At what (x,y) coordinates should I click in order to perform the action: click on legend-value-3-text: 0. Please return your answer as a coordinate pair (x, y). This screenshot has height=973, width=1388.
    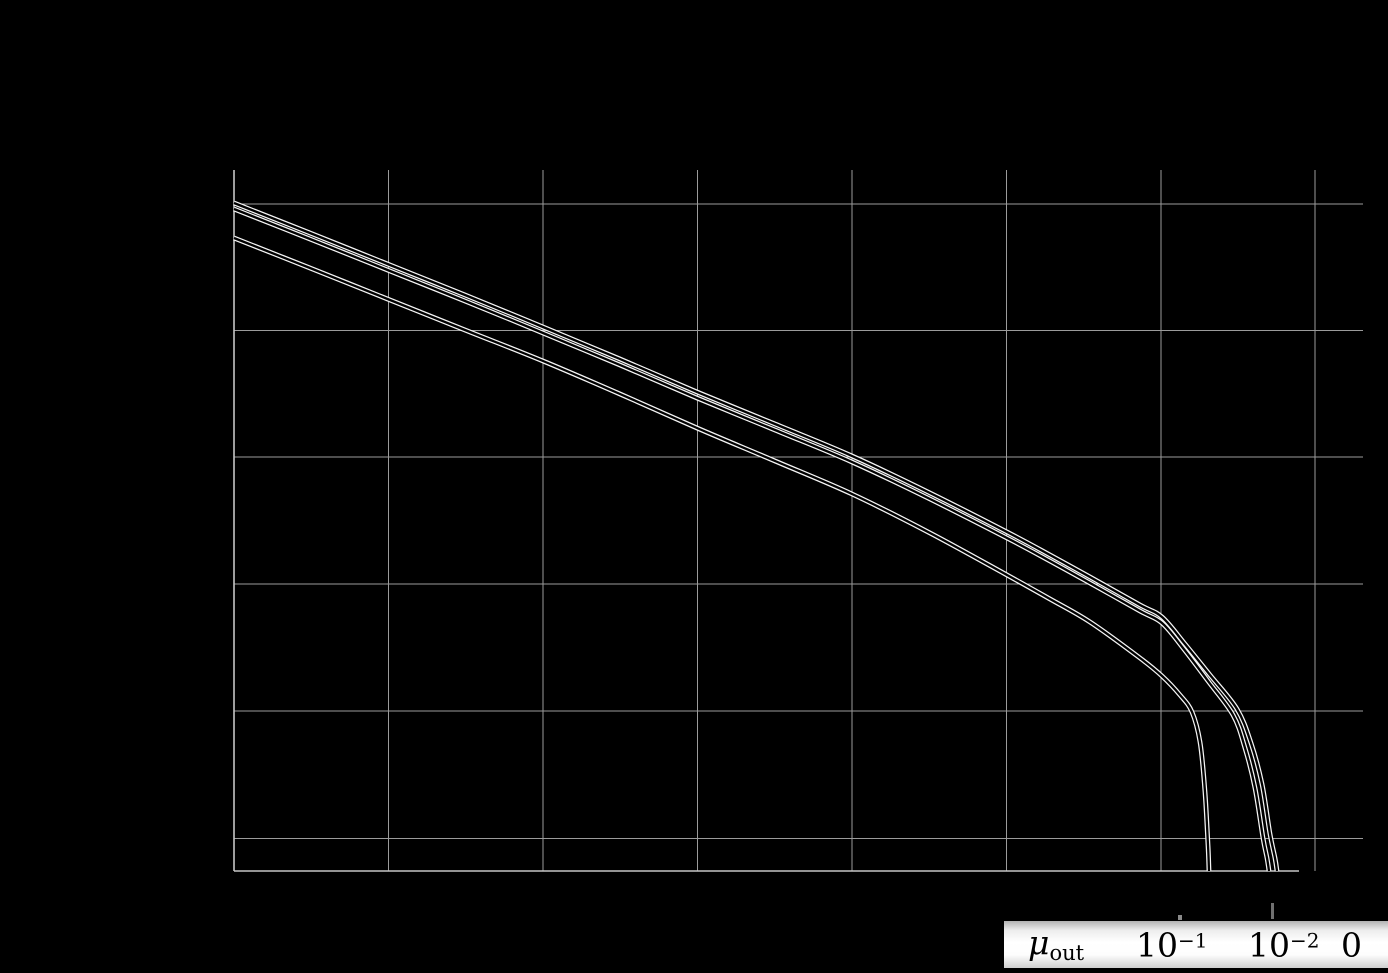
    Looking at the image, I should click on (1351, 944).